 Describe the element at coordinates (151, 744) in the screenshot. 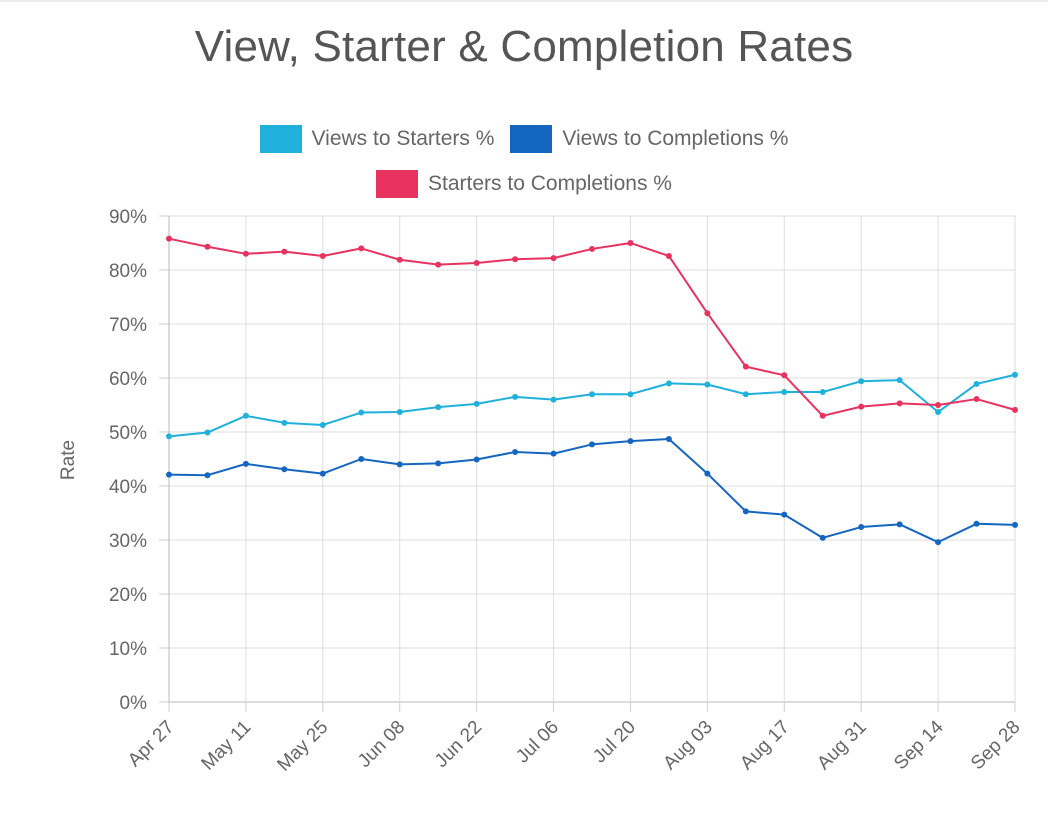

I see `x-tick-label: Apr 27` at that location.